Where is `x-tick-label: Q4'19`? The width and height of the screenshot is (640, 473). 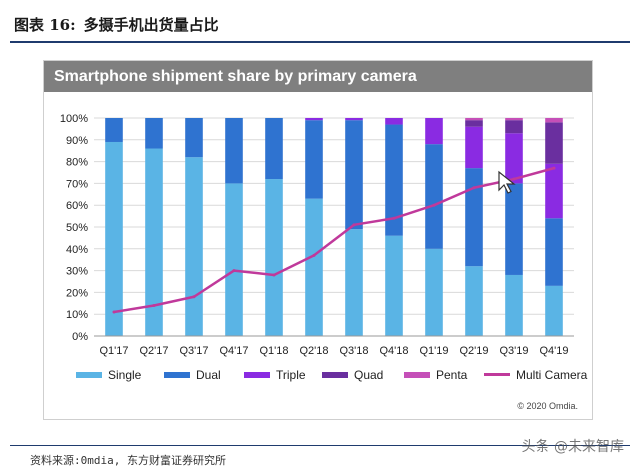
x-tick-label: Q4'19 is located at coordinates (553, 351).